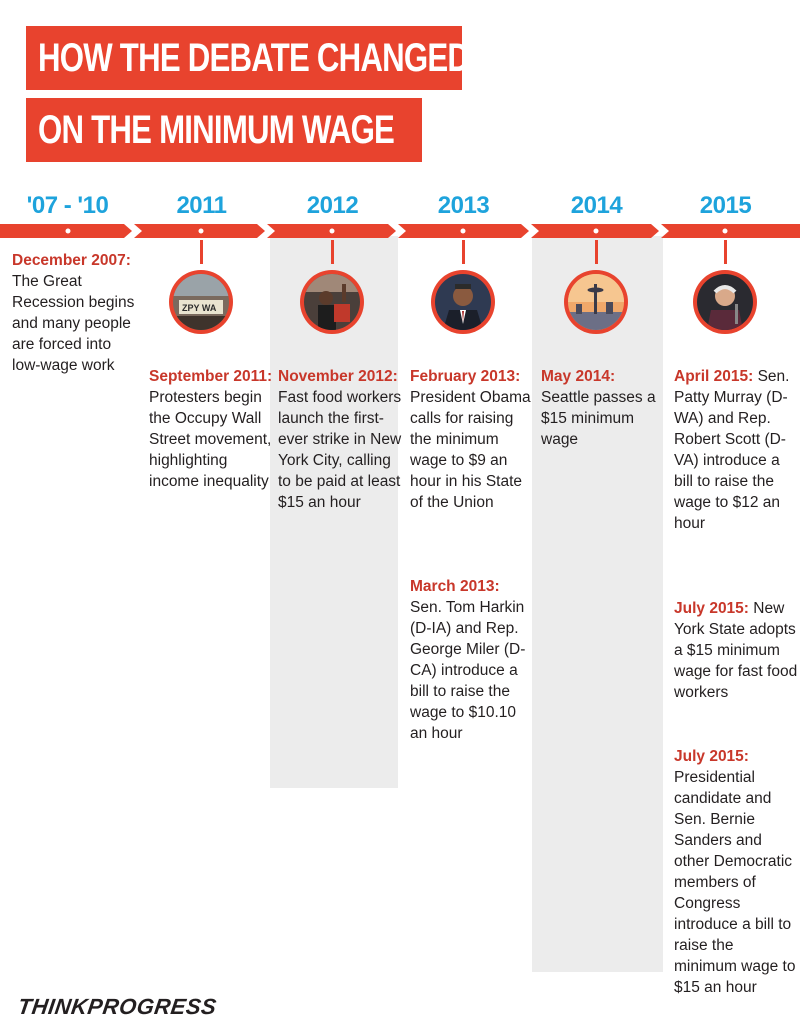 This screenshot has width=800, height=1027. Describe the element at coordinates (465, 376) in the screenshot. I see `entry-date: February 2013:` at that location.